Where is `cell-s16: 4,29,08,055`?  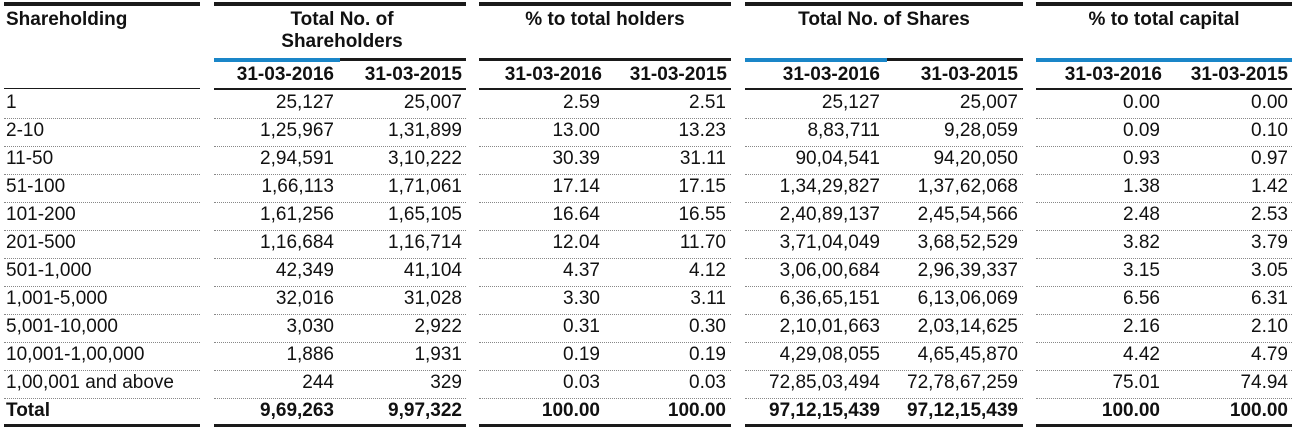 cell-s16: 4,29,08,055 is located at coordinates (829, 354).